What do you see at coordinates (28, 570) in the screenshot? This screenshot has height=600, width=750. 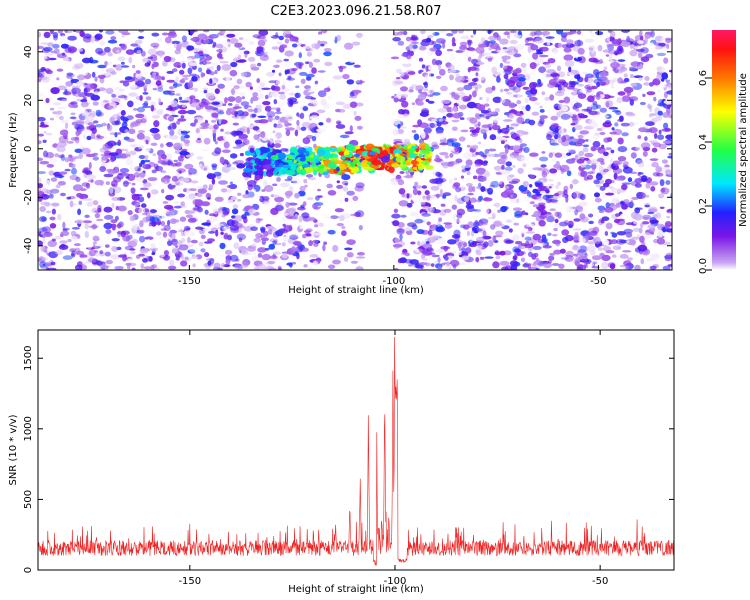 I see `snr-y-tick-label: 0` at bounding box center [28, 570].